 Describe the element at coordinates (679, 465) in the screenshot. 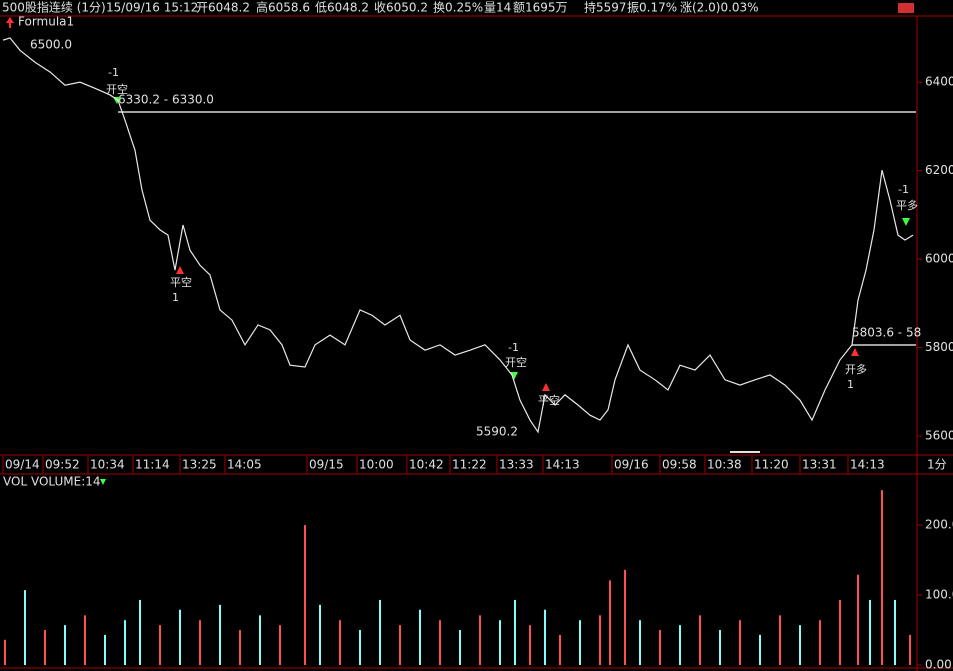

I see `x-tick-label: 09:58` at that location.